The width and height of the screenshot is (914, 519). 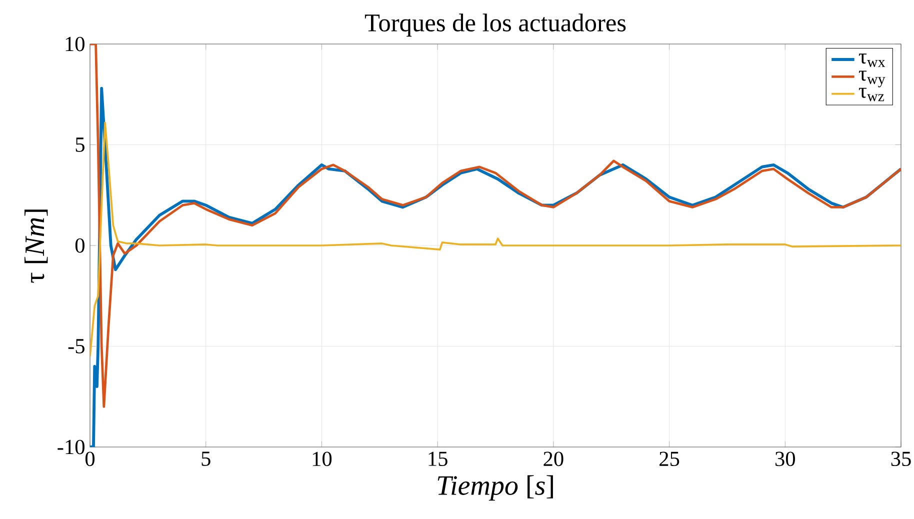 What do you see at coordinates (206, 459) in the screenshot?
I see `x-tick-label: 5` at bounding box center [206, 459].